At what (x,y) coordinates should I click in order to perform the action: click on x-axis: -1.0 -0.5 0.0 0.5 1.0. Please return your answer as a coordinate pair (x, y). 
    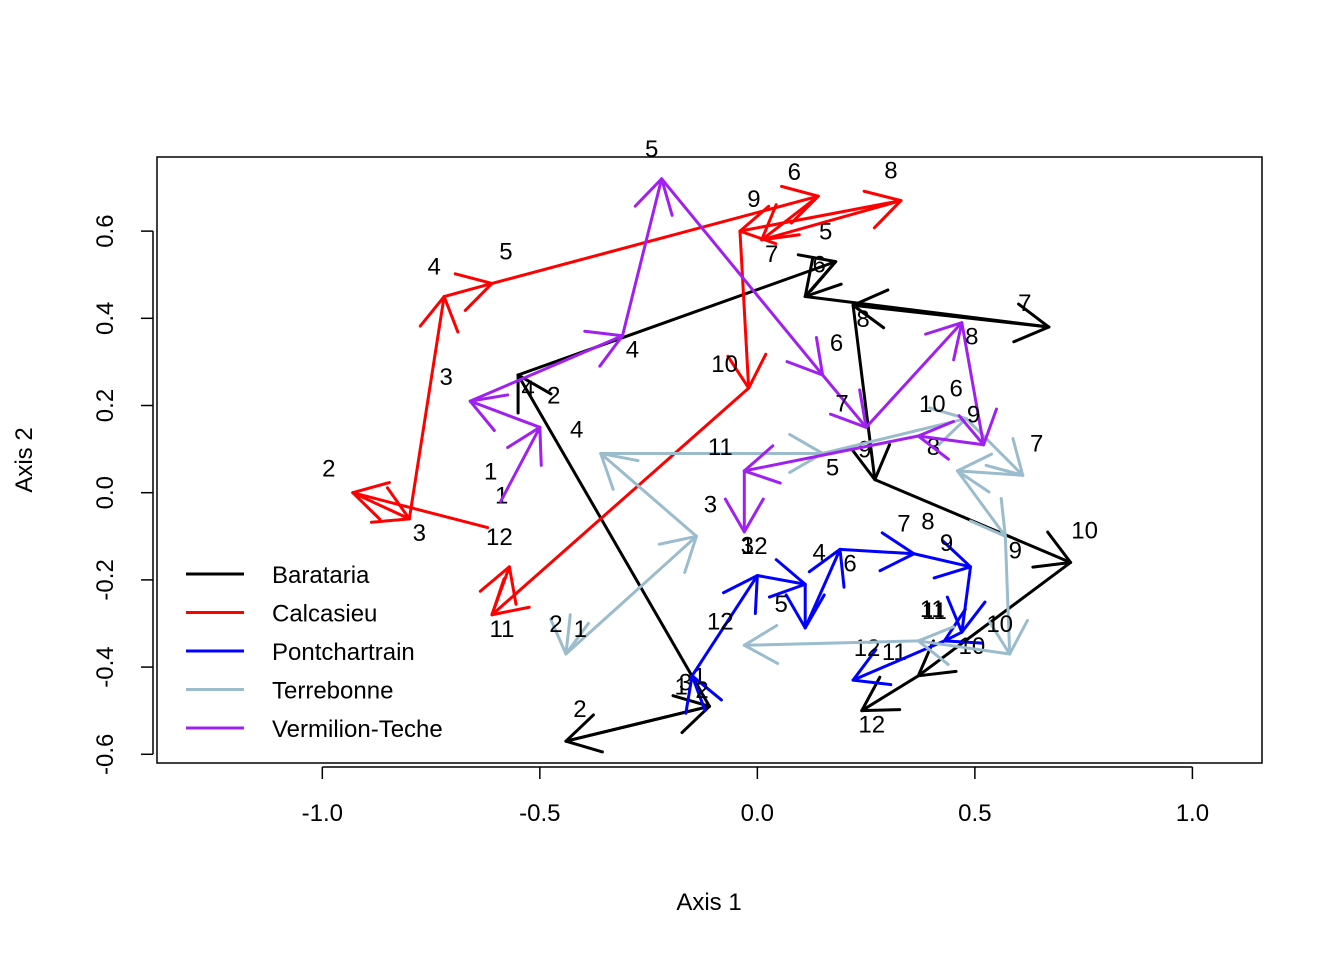
    Looking at the image, I should click on (755, 796).